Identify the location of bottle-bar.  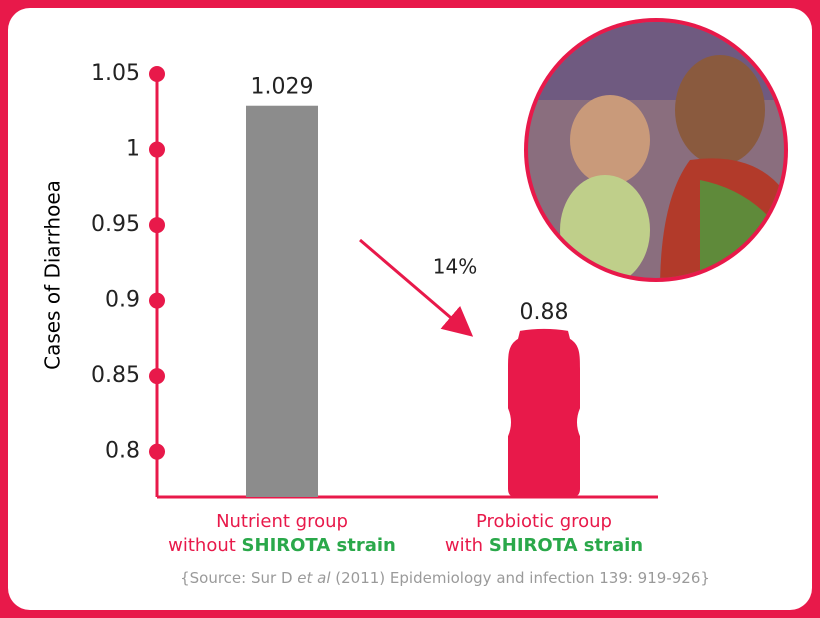
(544, 412).